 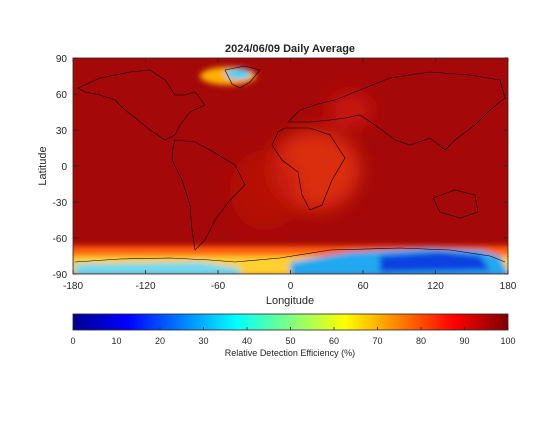 What do you see at coordinates (421, 341) in the screenshot?
I see `colorbar-tick-label: 80` at bounding box center [421, 341].